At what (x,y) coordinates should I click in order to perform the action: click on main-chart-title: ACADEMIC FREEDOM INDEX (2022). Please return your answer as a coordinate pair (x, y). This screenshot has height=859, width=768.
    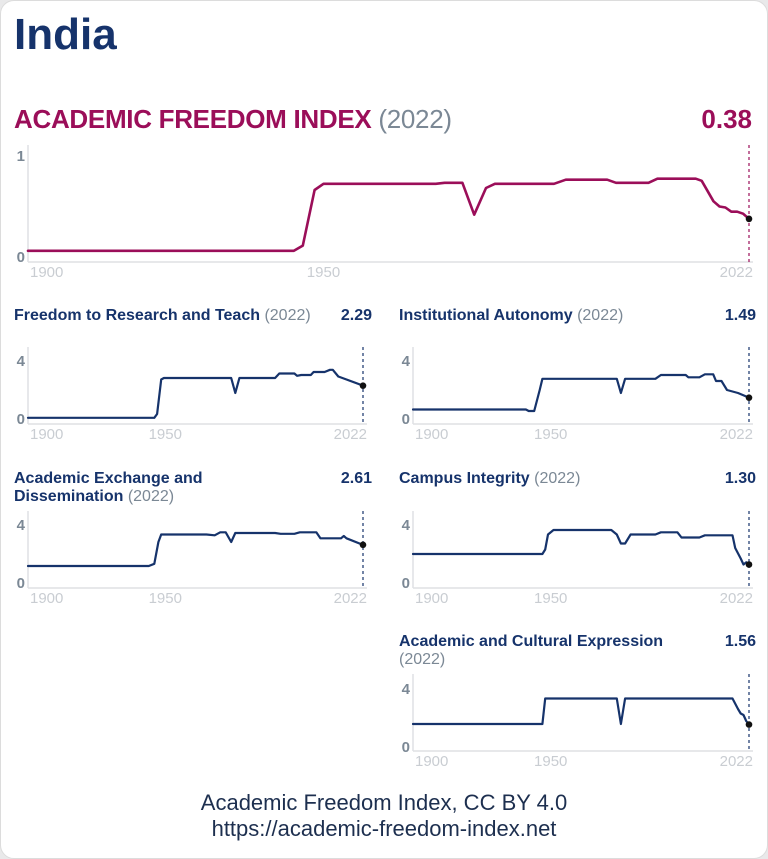
    Looking at the image, I should click on (233, 119).